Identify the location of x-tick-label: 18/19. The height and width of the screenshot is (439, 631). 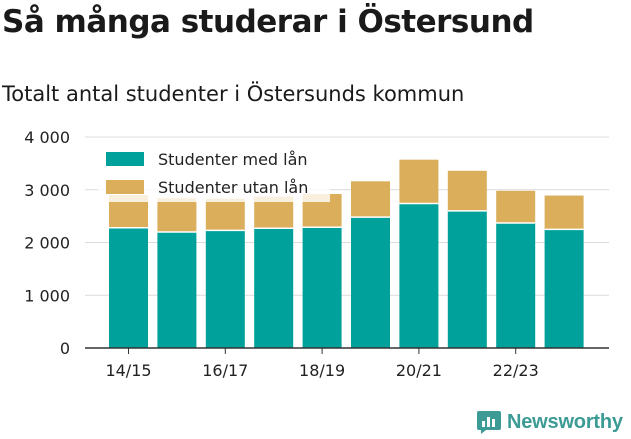
(322, 370).